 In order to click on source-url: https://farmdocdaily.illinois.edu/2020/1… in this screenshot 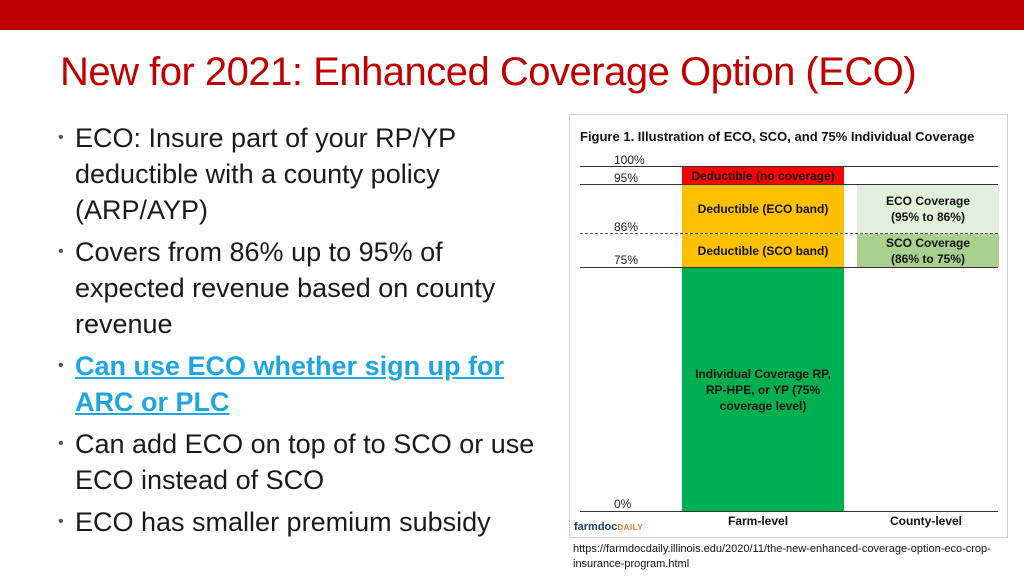, I will do `click(782, 556)`.